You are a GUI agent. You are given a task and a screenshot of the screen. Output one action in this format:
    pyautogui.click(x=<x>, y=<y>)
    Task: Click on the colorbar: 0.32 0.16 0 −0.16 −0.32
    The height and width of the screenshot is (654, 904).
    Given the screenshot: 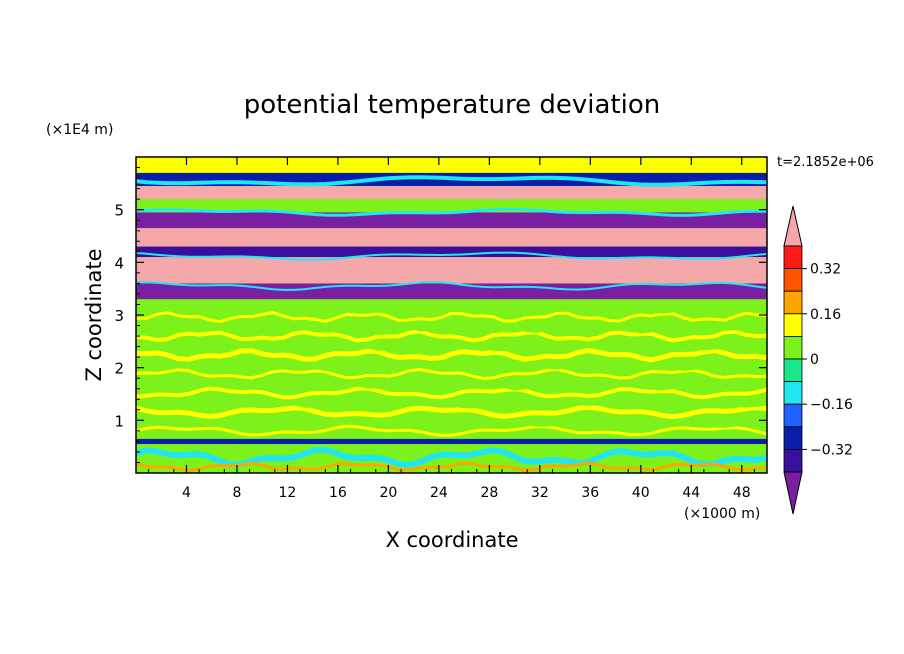 What is the action you would take?
    pyautogui.click(x=818, y=360)
    